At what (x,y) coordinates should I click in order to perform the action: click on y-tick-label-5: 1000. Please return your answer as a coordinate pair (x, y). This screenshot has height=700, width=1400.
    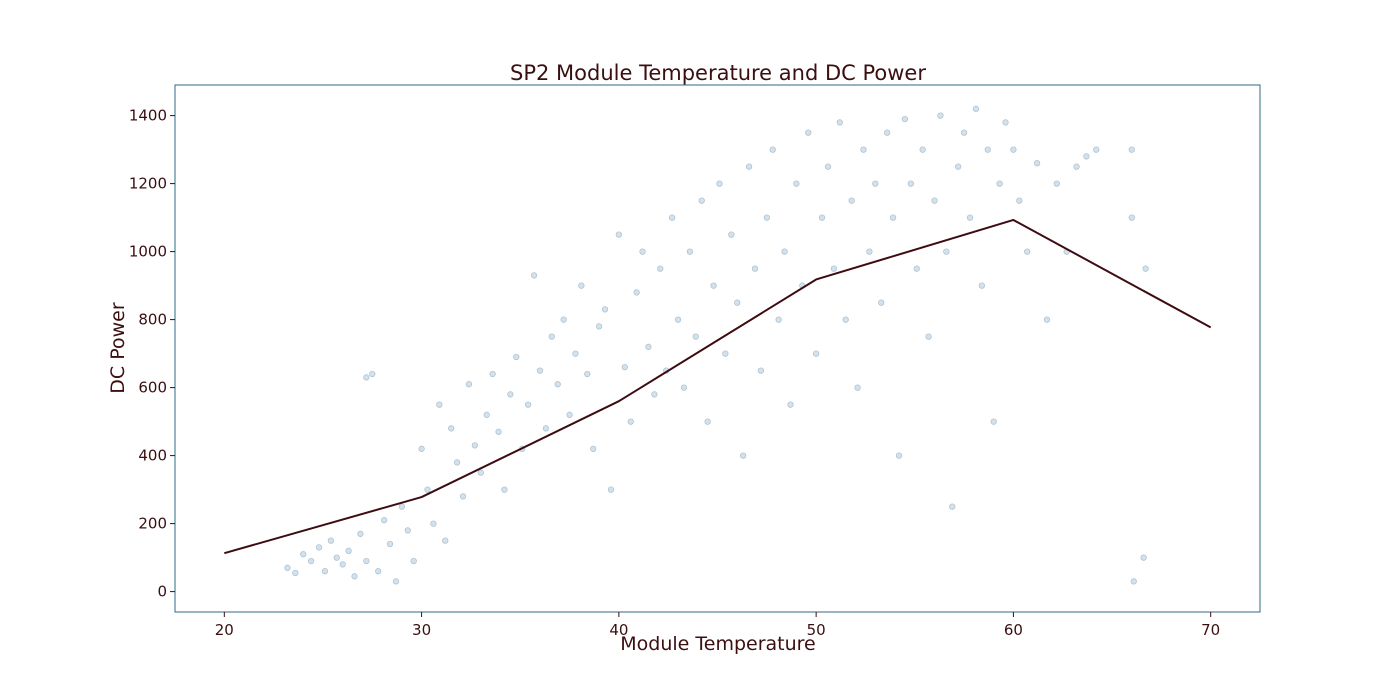
    Looking at the image, I should click on (148, 252).